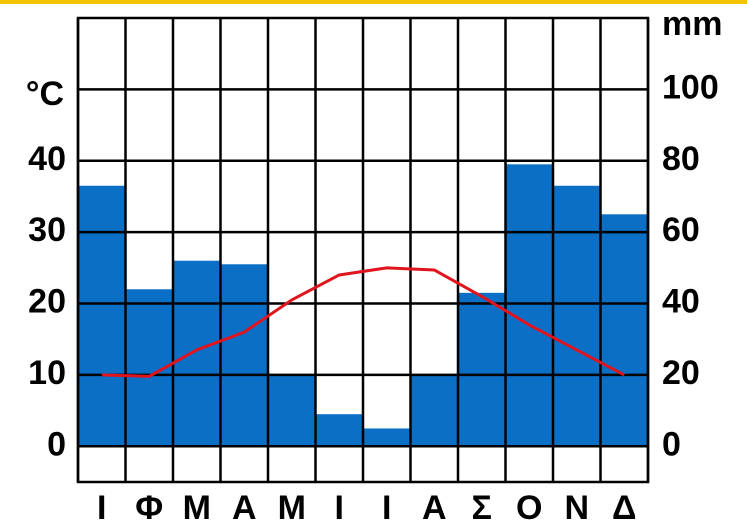  Describe the element at coordinates (681, 302) in the screenshot. I see `y2-tick-label: 40` at that location.